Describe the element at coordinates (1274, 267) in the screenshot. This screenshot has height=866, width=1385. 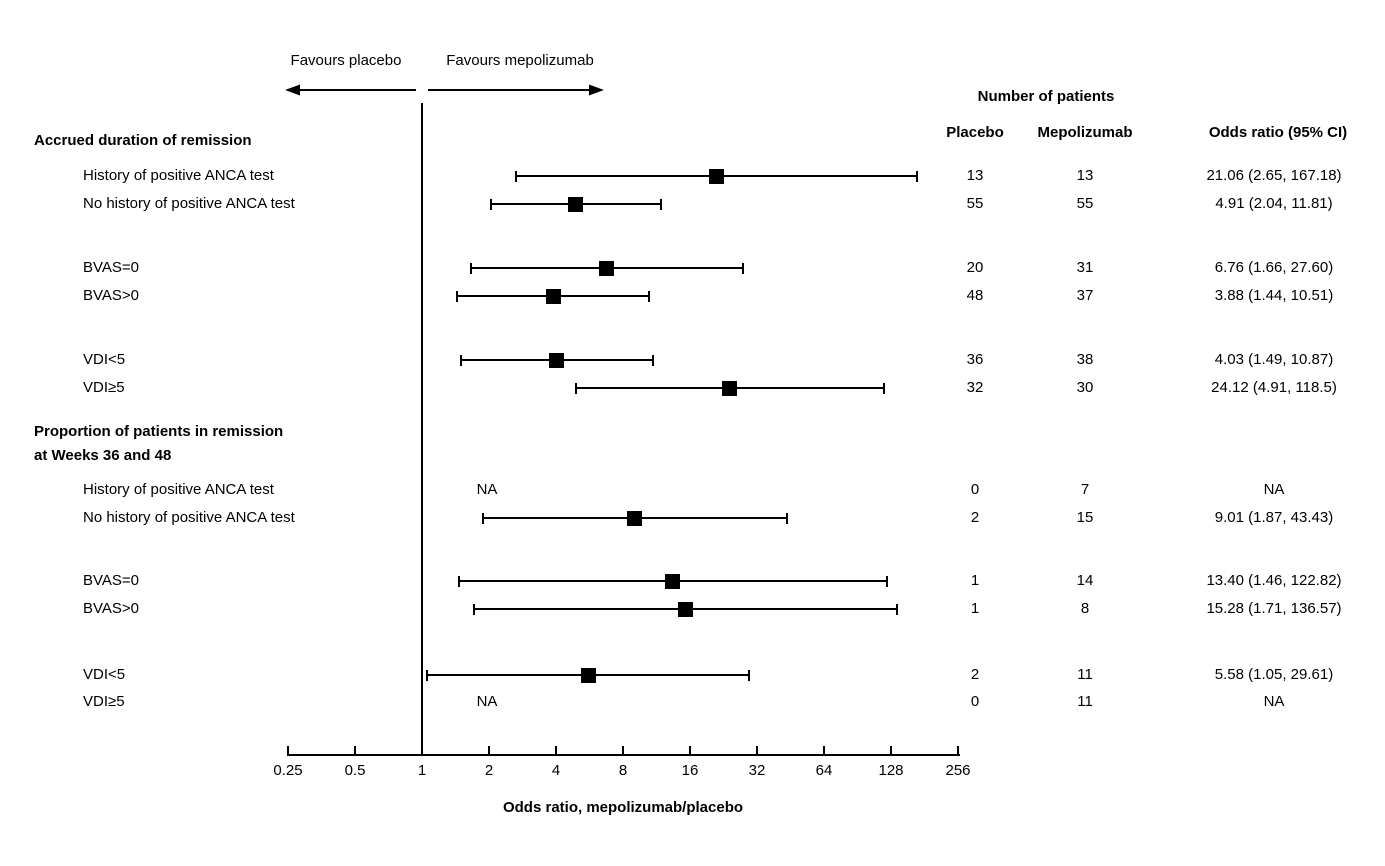
I see `odds-ratio-value: 6.76 (1.66, 27.60)` at that location.